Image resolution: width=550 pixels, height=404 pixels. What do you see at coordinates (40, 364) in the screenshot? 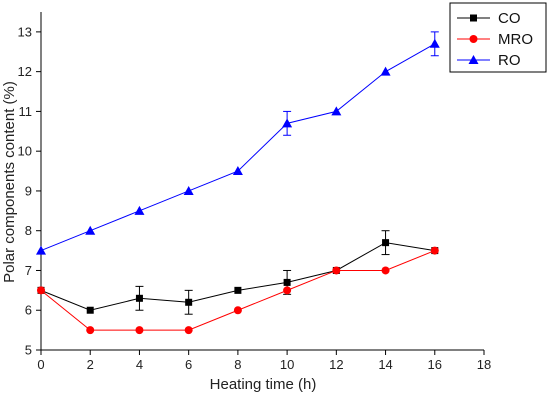
I see `x-tick-label: 0` at bounding box center [40, 364].